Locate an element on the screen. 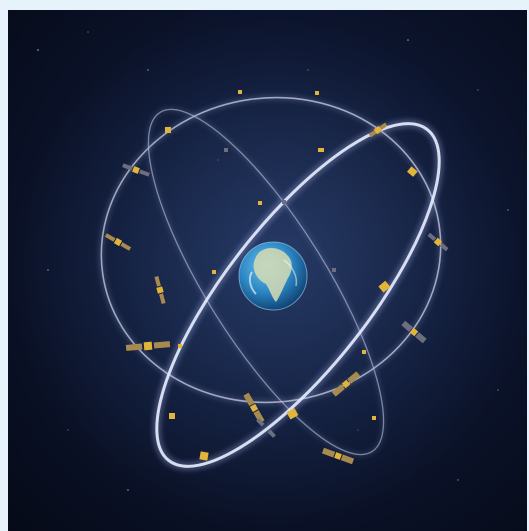 The image size is (529, 531). earth is located at coordinates (273, 276).